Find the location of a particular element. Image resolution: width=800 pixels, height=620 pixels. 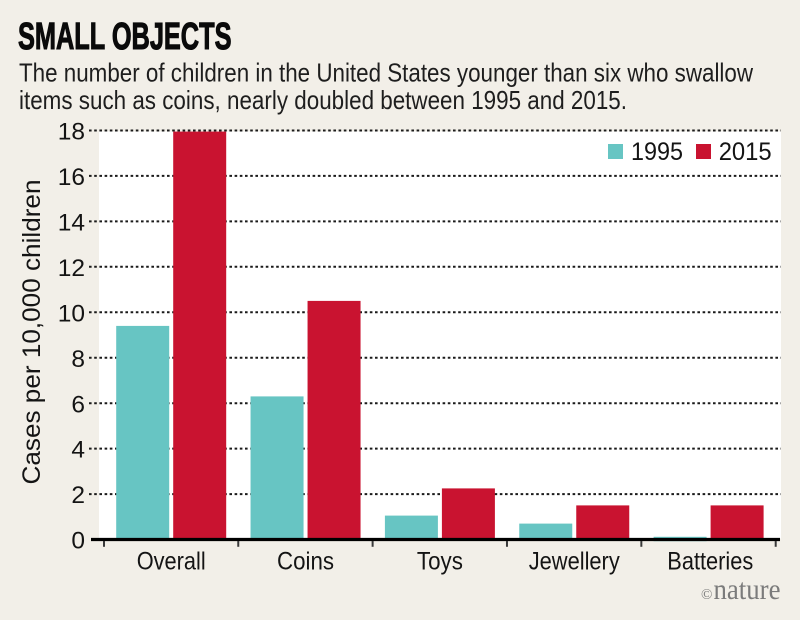

svg-text: 0 is located at coordinates (78, 541).